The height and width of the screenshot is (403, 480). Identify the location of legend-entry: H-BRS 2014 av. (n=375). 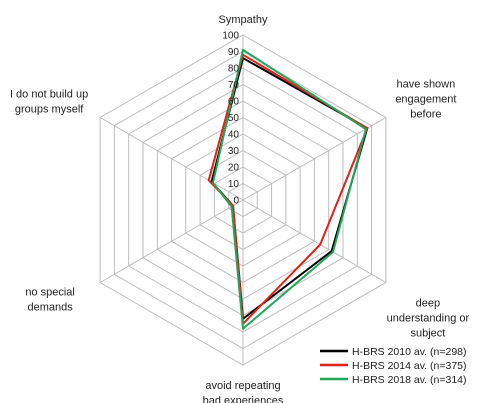
(409, 366).